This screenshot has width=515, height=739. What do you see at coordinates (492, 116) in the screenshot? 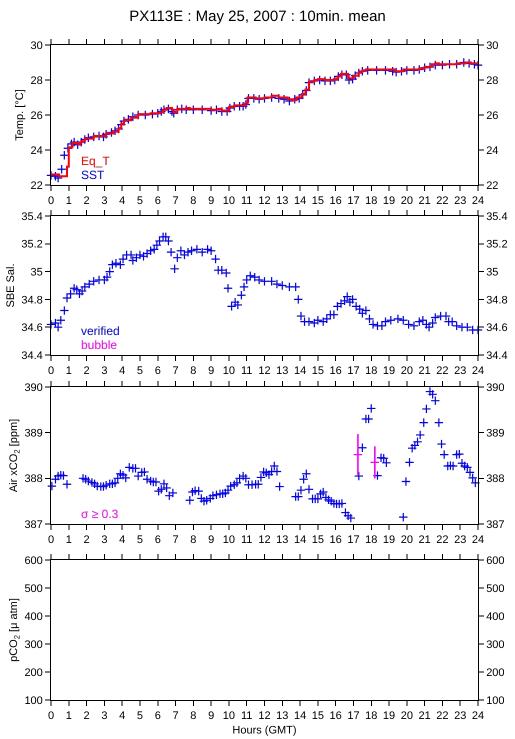
I see `y2-tick-label: 26` at bounding box center [492, 116].